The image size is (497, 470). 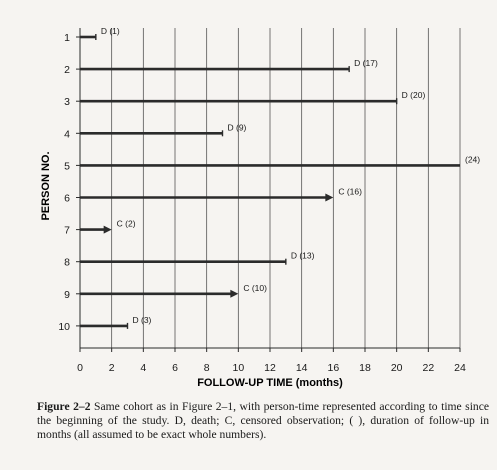 What do you see at coordinates (67, 166) in the screenshot?
I see `y-tick-label: 5` at bounding box center [67, 166].